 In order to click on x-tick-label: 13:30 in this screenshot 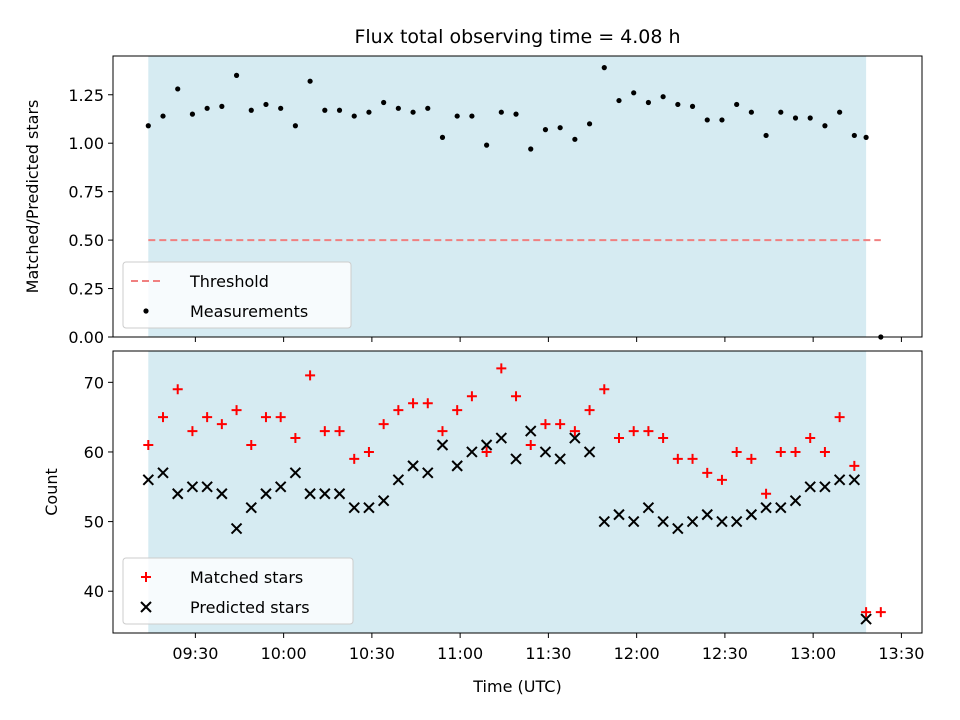, I will do `click(901, 653)`.